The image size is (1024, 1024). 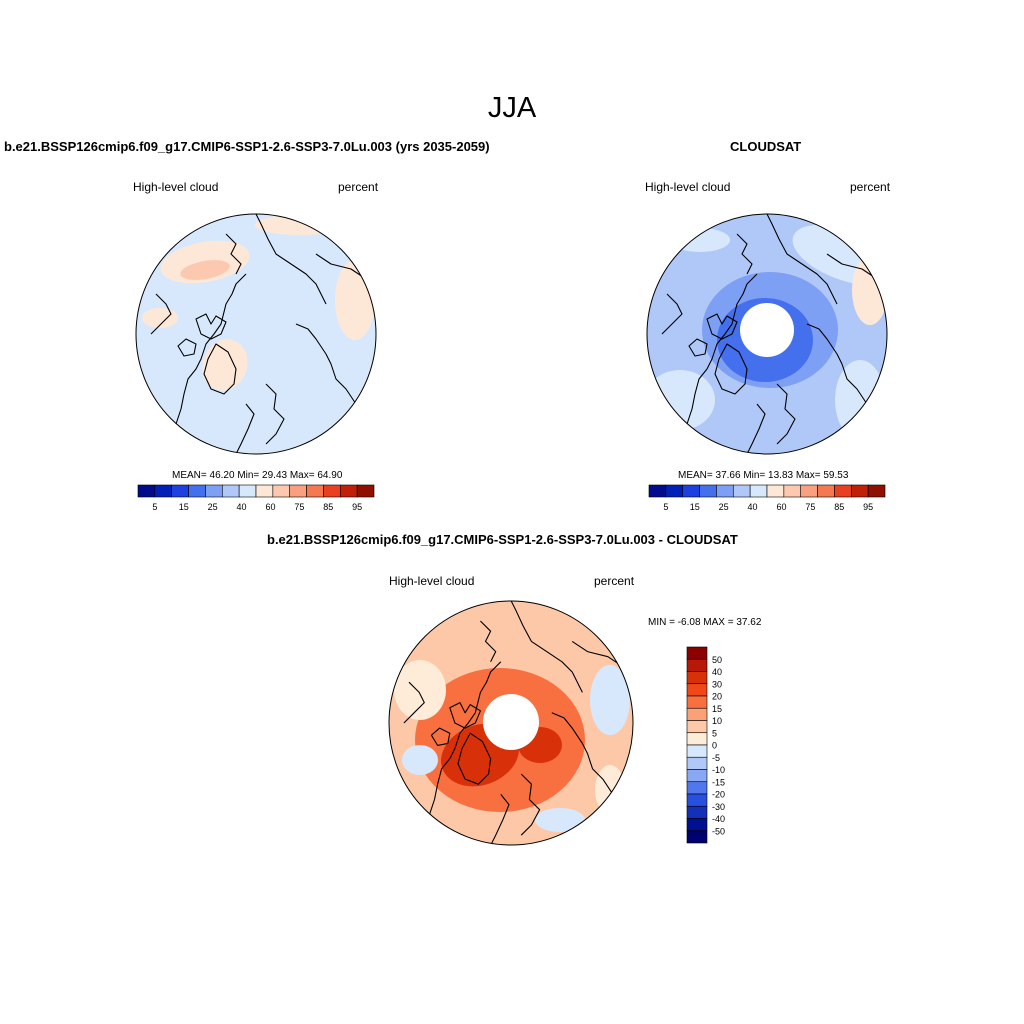 I want to click on panel1-map, so click(x=256, y=334).